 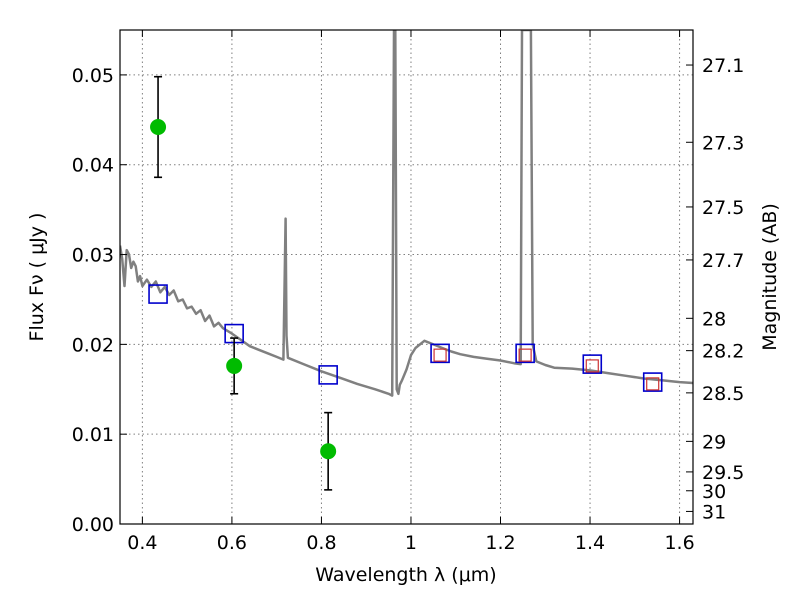 What do you see at coordinates (723, 352) in the screenshot?
I see `right-tick-label: 28.2` at bounding box center [723, 352].